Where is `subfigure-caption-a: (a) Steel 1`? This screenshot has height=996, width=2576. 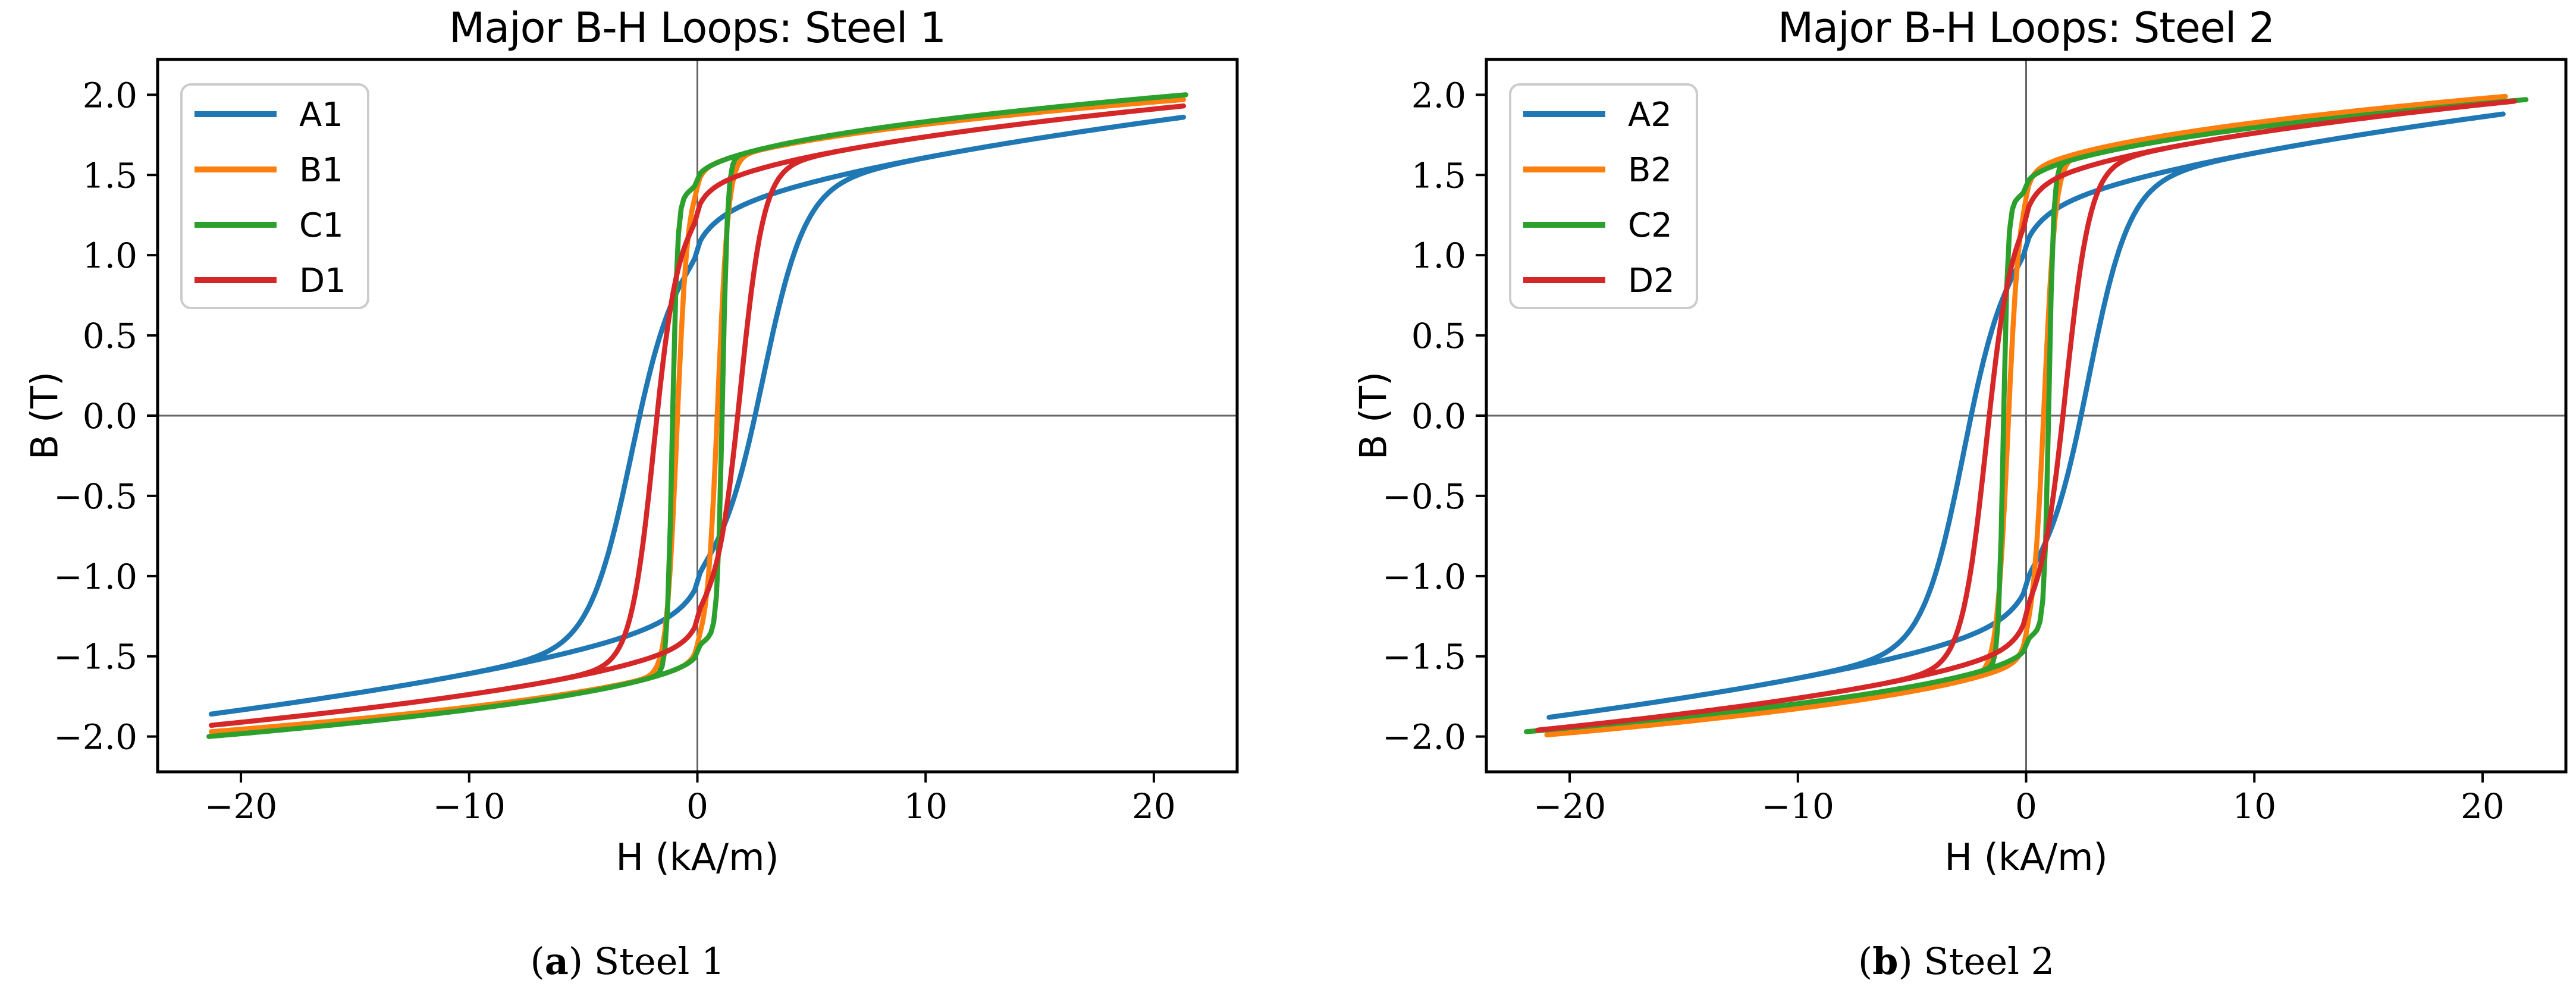 subfigure-caption-a: (a) Steel 1 is located at coordinates (628, 961).